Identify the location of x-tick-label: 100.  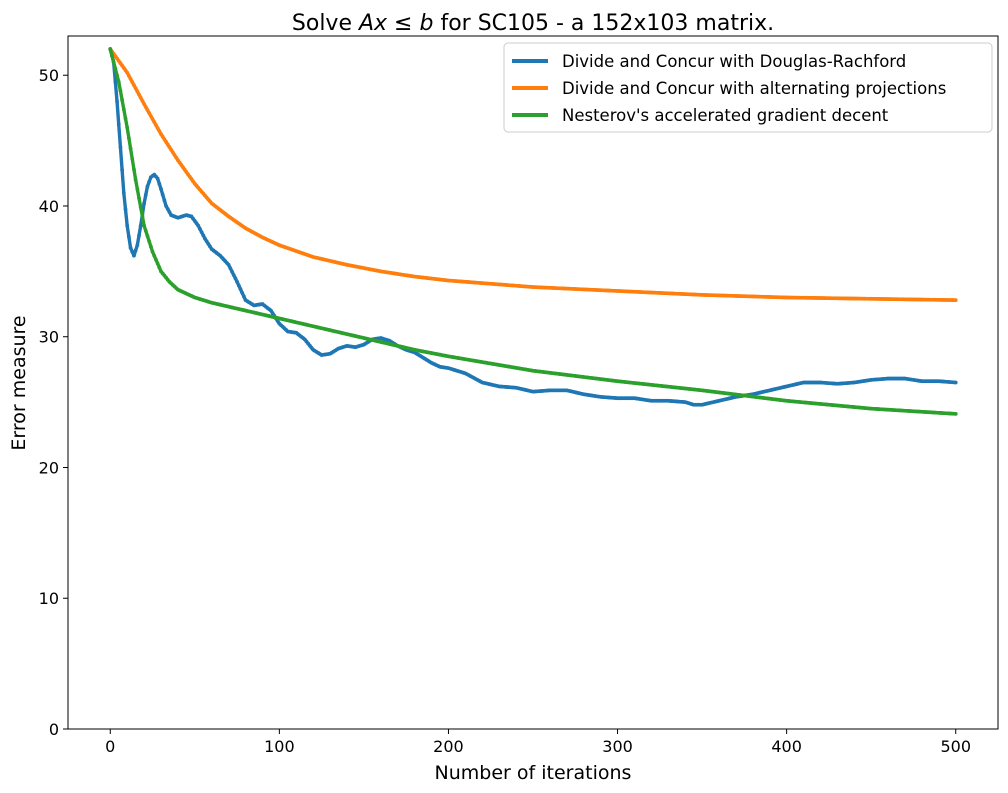
(279, 746).